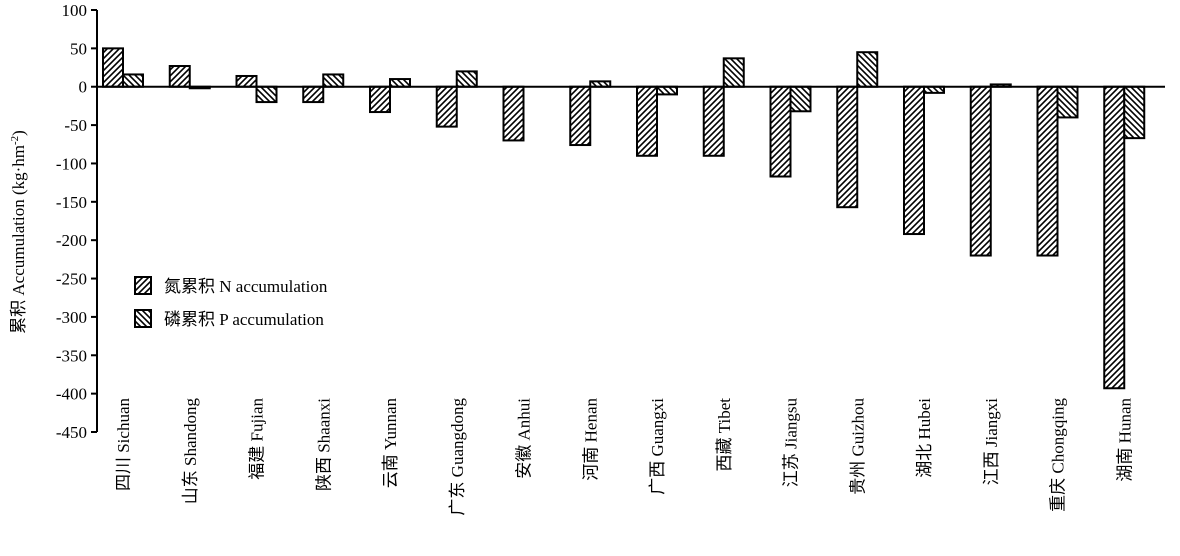  I want to click on y-tick-label: -250, so click(71, 279).